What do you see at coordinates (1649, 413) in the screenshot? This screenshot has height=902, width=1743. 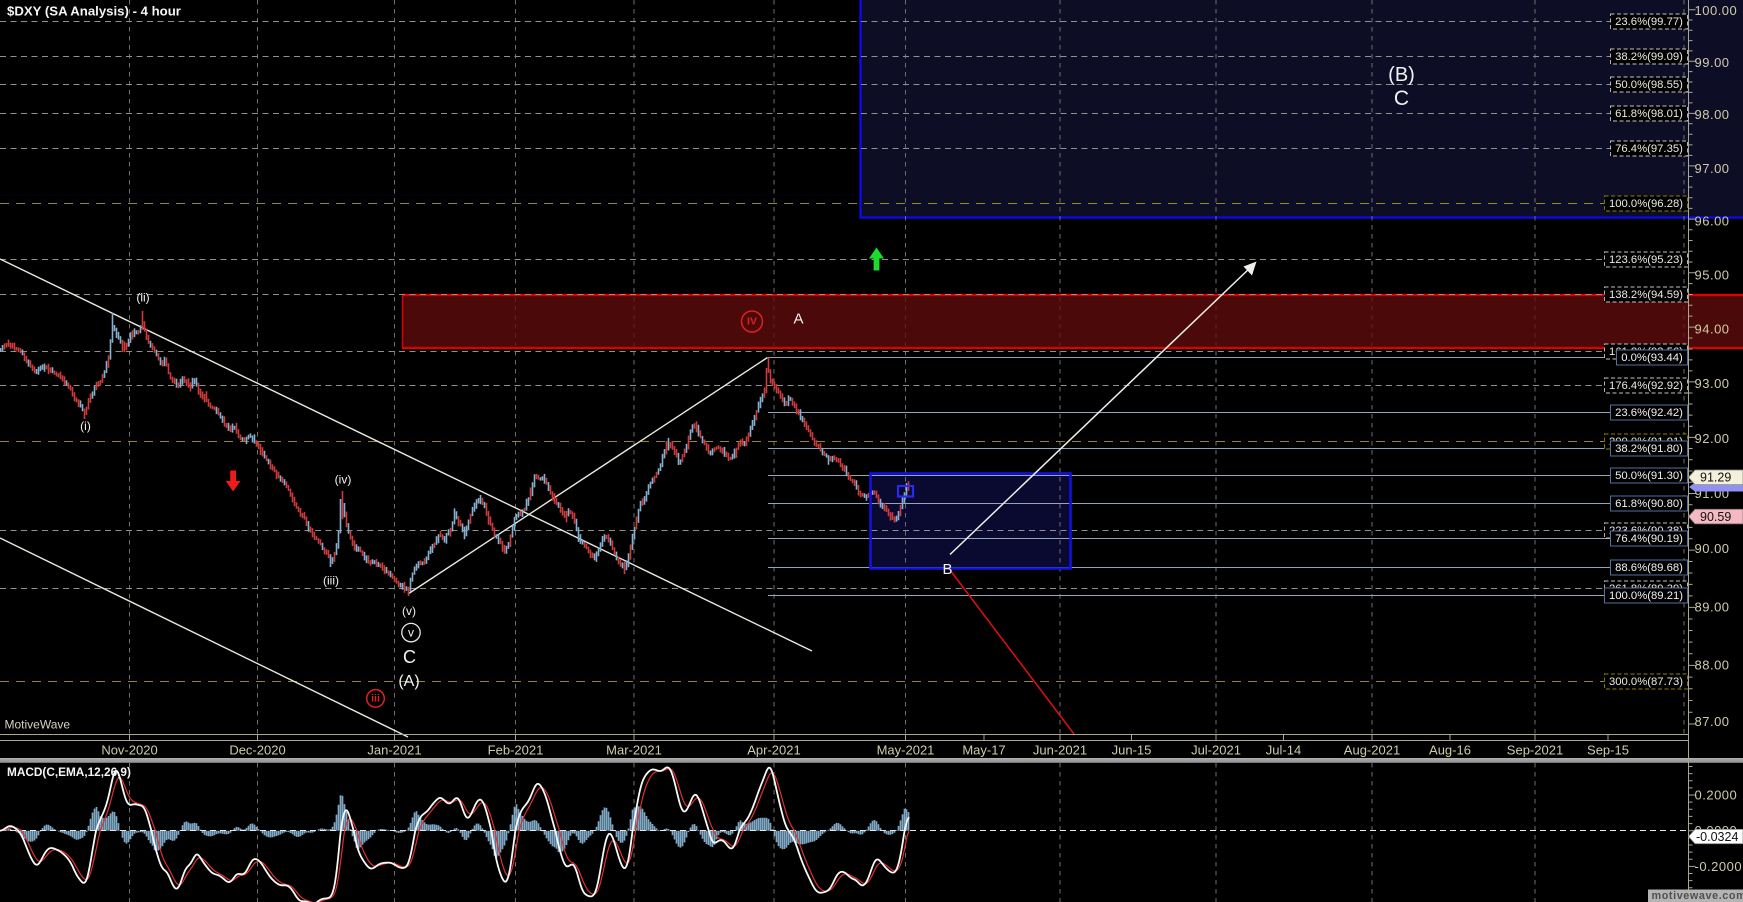 I see `svg-text: 23.6%(92.42)` at bounding box center [1649, 413].